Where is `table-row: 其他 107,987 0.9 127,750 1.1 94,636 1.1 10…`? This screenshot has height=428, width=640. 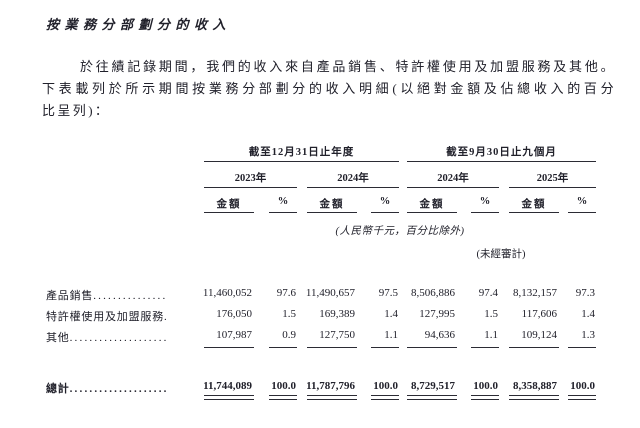
table-row: 其他 107,987 0.9 127,750 1.1 94,636 1.1 10… is located at coordinates (320, 337).